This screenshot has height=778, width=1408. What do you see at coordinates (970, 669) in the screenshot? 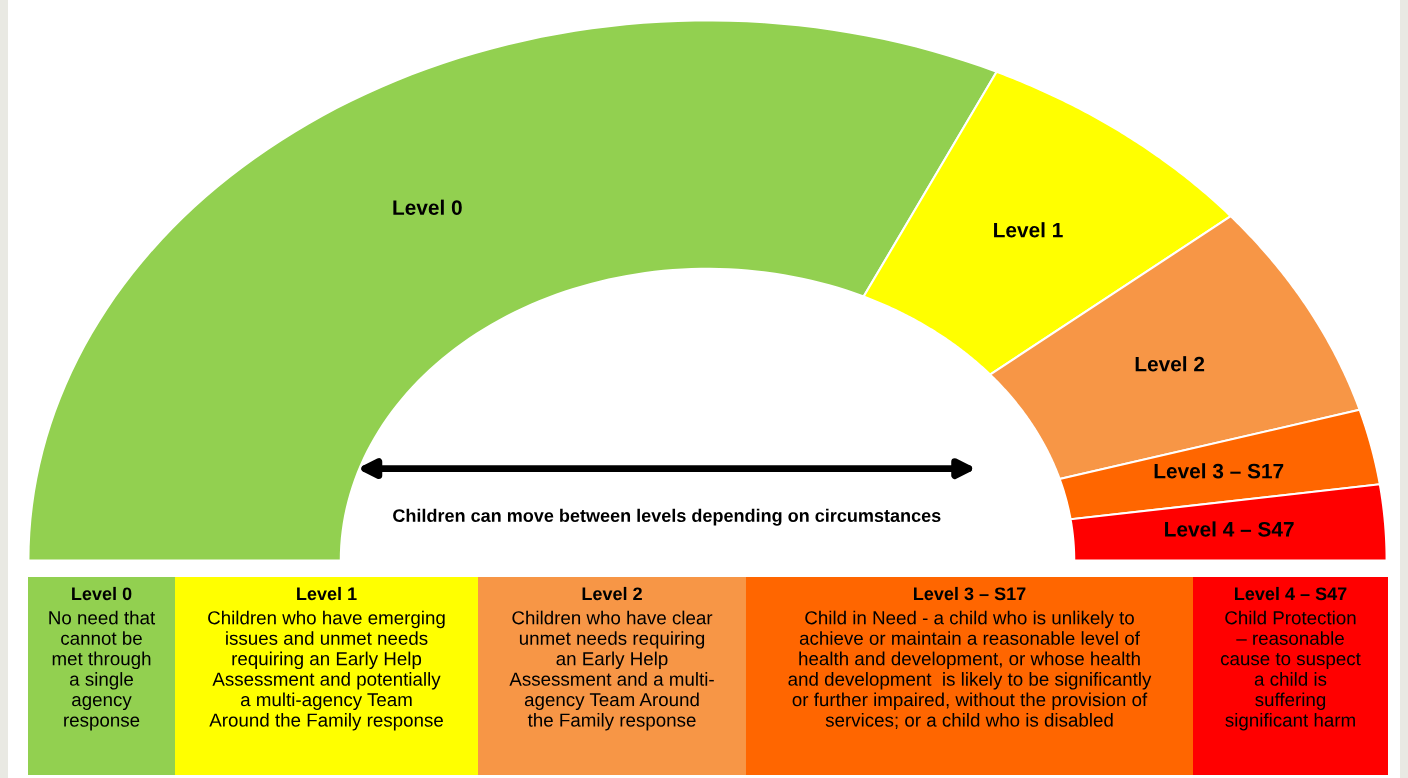
I see `text: Child in Need - a child who is unlikely to achieve or maintain a reasonable level of health and development, or whose health and development is likely to be significantly or further impaired, without the provision of services; or a child who is disabled` at bounding box center [970, 669].